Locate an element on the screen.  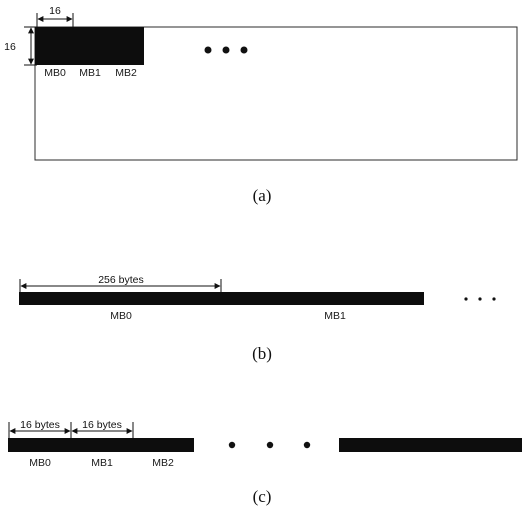
mb-label-c-2: MB2 is located at coordinates (163, 463).